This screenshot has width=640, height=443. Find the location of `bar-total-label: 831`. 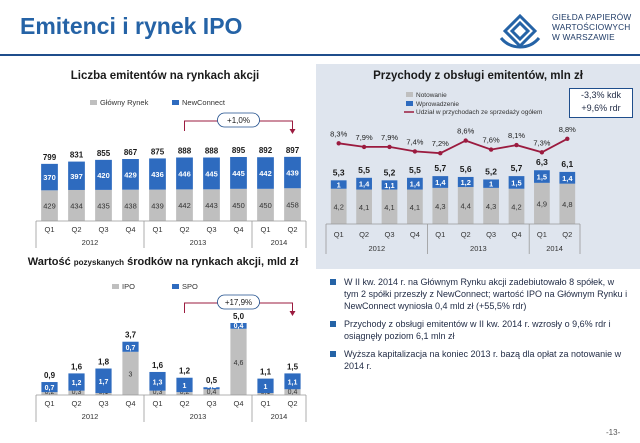

bar-total-label: 831 is located at coordinates (77, 155).